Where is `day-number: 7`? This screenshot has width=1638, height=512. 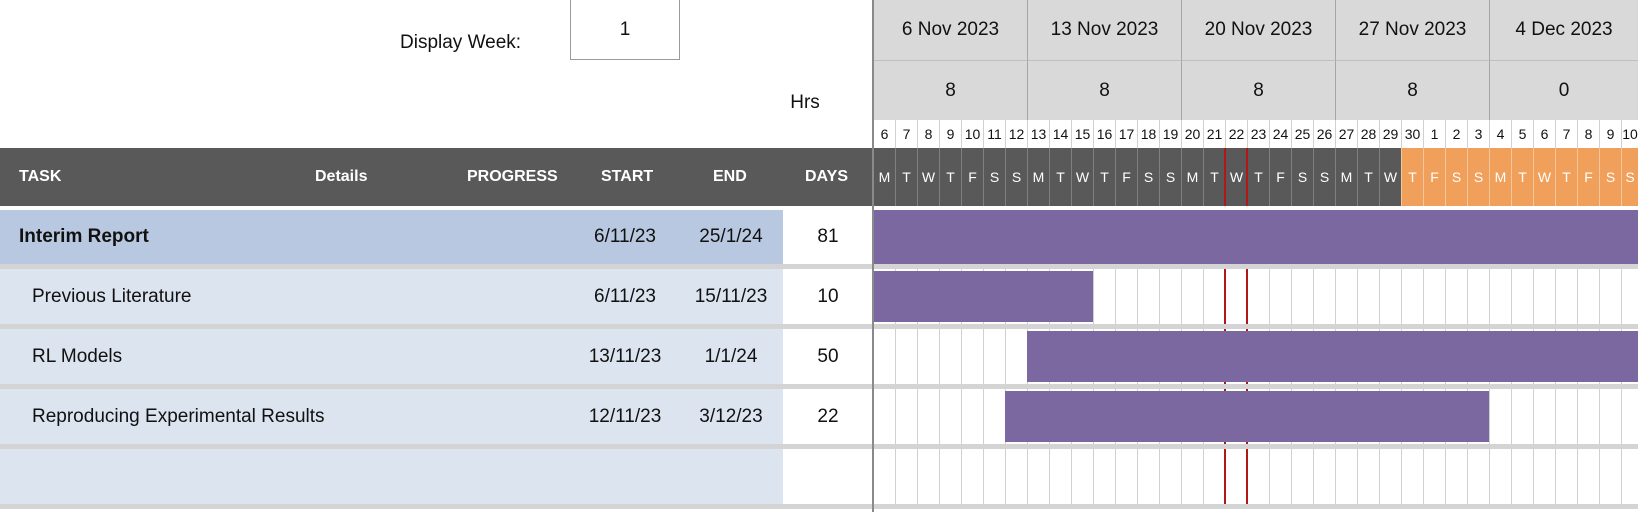
day-number: 7 is located at coordinates (906, 134).